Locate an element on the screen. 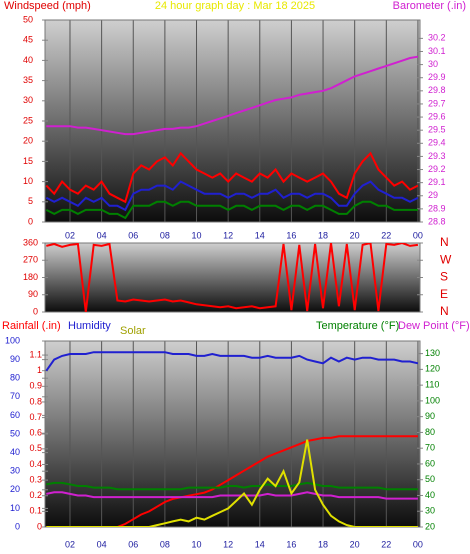 The height and width of the screenshot is (554, 470). y-tick-label: 110 is located at coordinates (432, 385).